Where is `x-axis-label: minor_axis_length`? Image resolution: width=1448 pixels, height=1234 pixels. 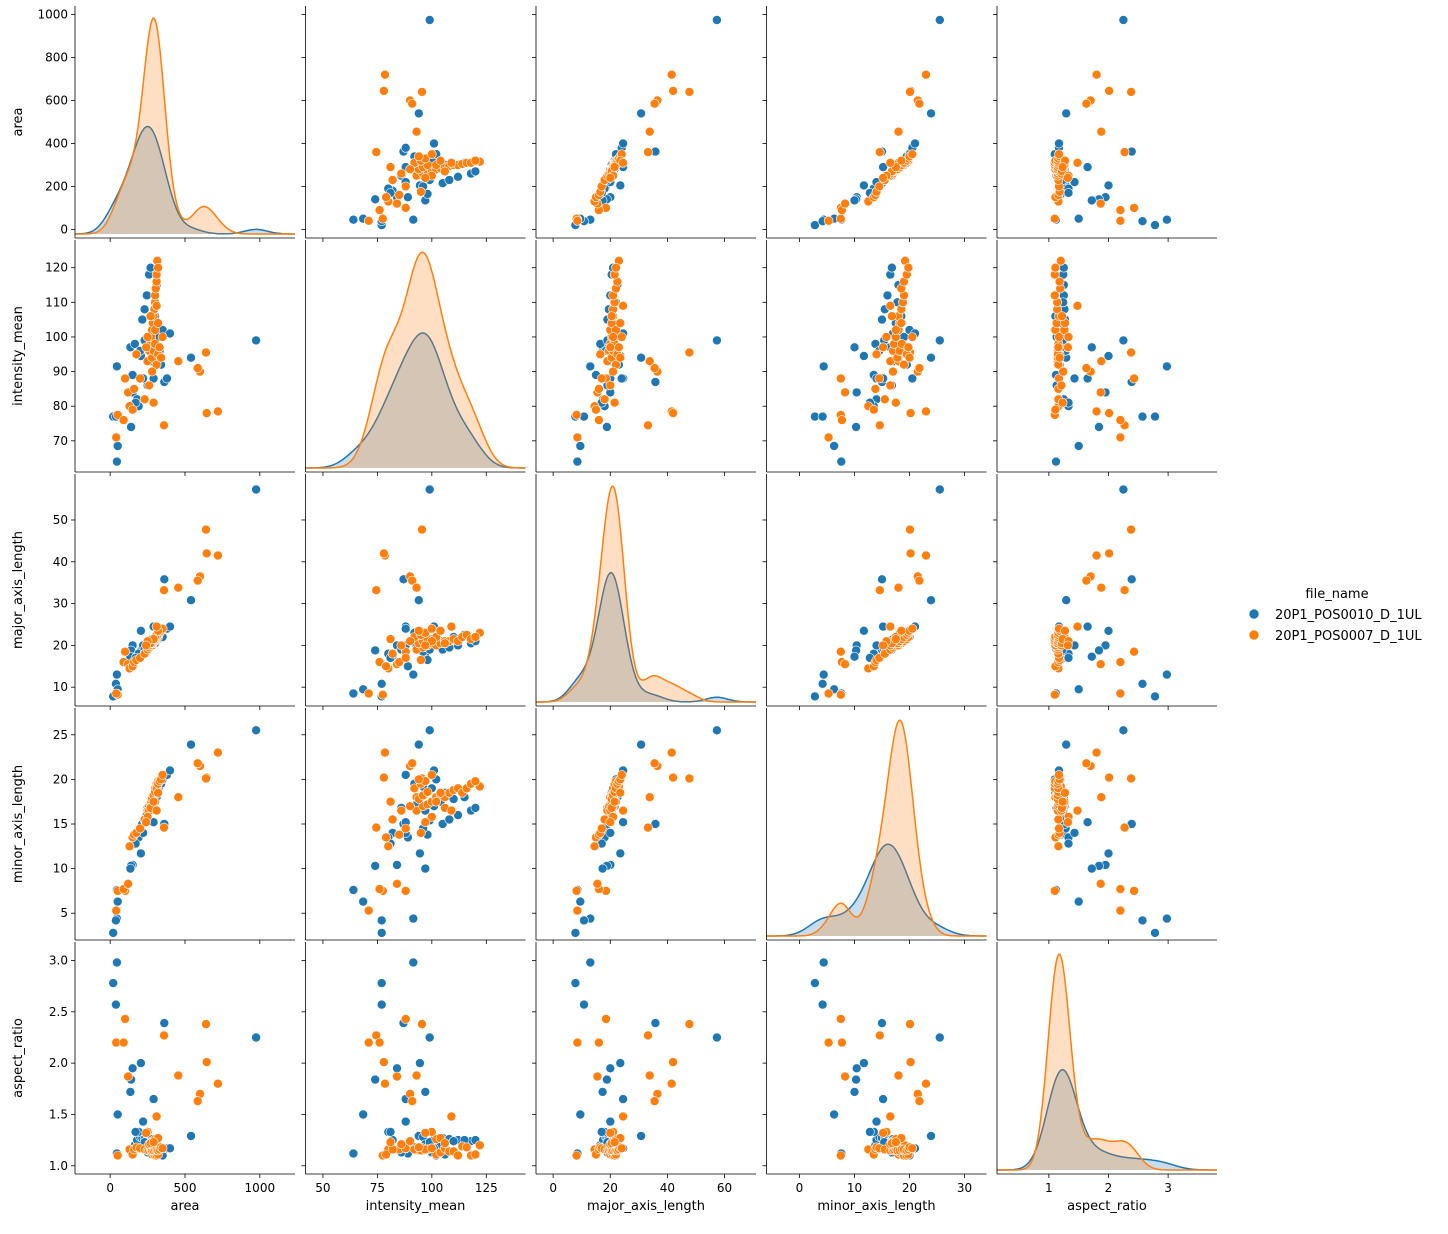
x-axis-label: minor_axis_length is located at coordinates (876, 1206).